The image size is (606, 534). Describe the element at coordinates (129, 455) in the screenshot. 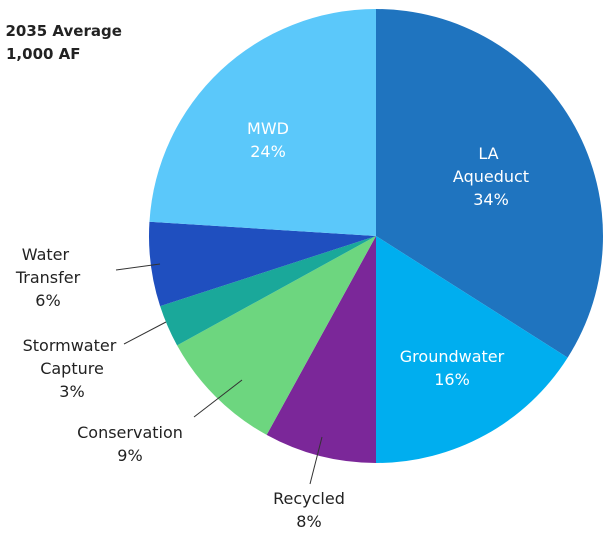

I see `slice-value-label: 9%` at that location.